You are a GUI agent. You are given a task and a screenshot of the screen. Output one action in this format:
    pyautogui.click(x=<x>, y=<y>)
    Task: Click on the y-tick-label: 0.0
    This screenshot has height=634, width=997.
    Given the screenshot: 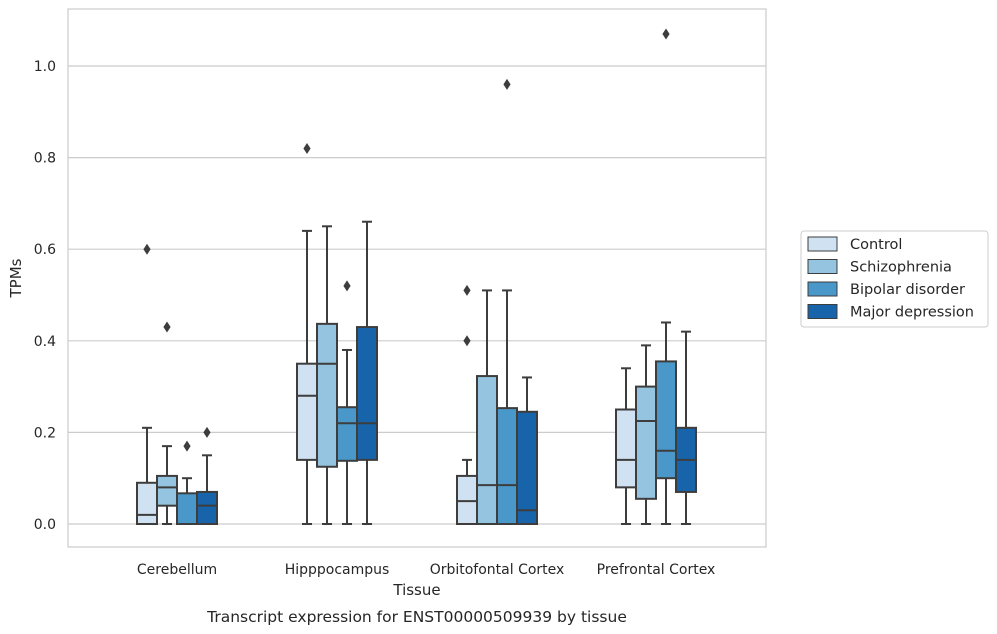 What is the action you would take?
    pyautogui.click(x=45, y=525)
    